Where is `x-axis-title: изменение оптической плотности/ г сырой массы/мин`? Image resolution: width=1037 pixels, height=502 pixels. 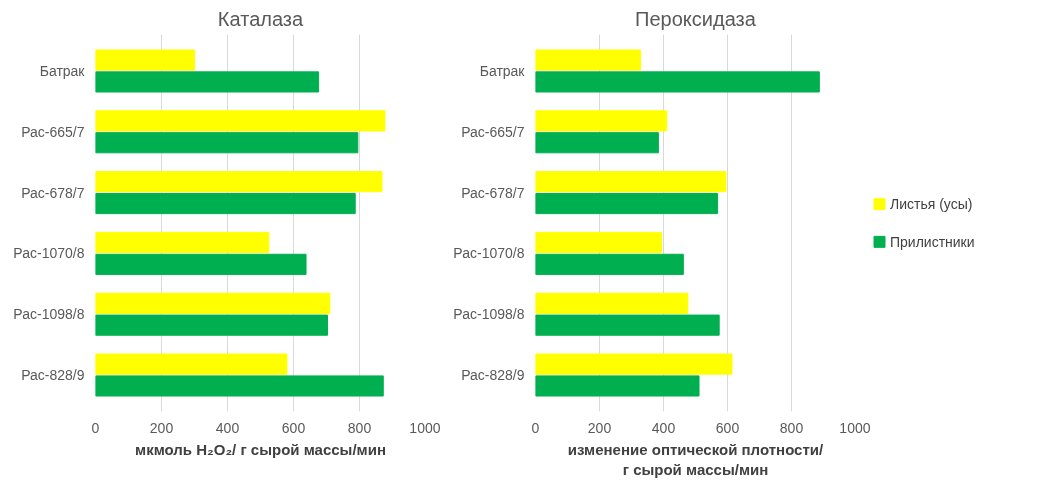 x-axis-title: изменение оптической плотности/ г сырой массы/мин is located at coordinates (696, 459).